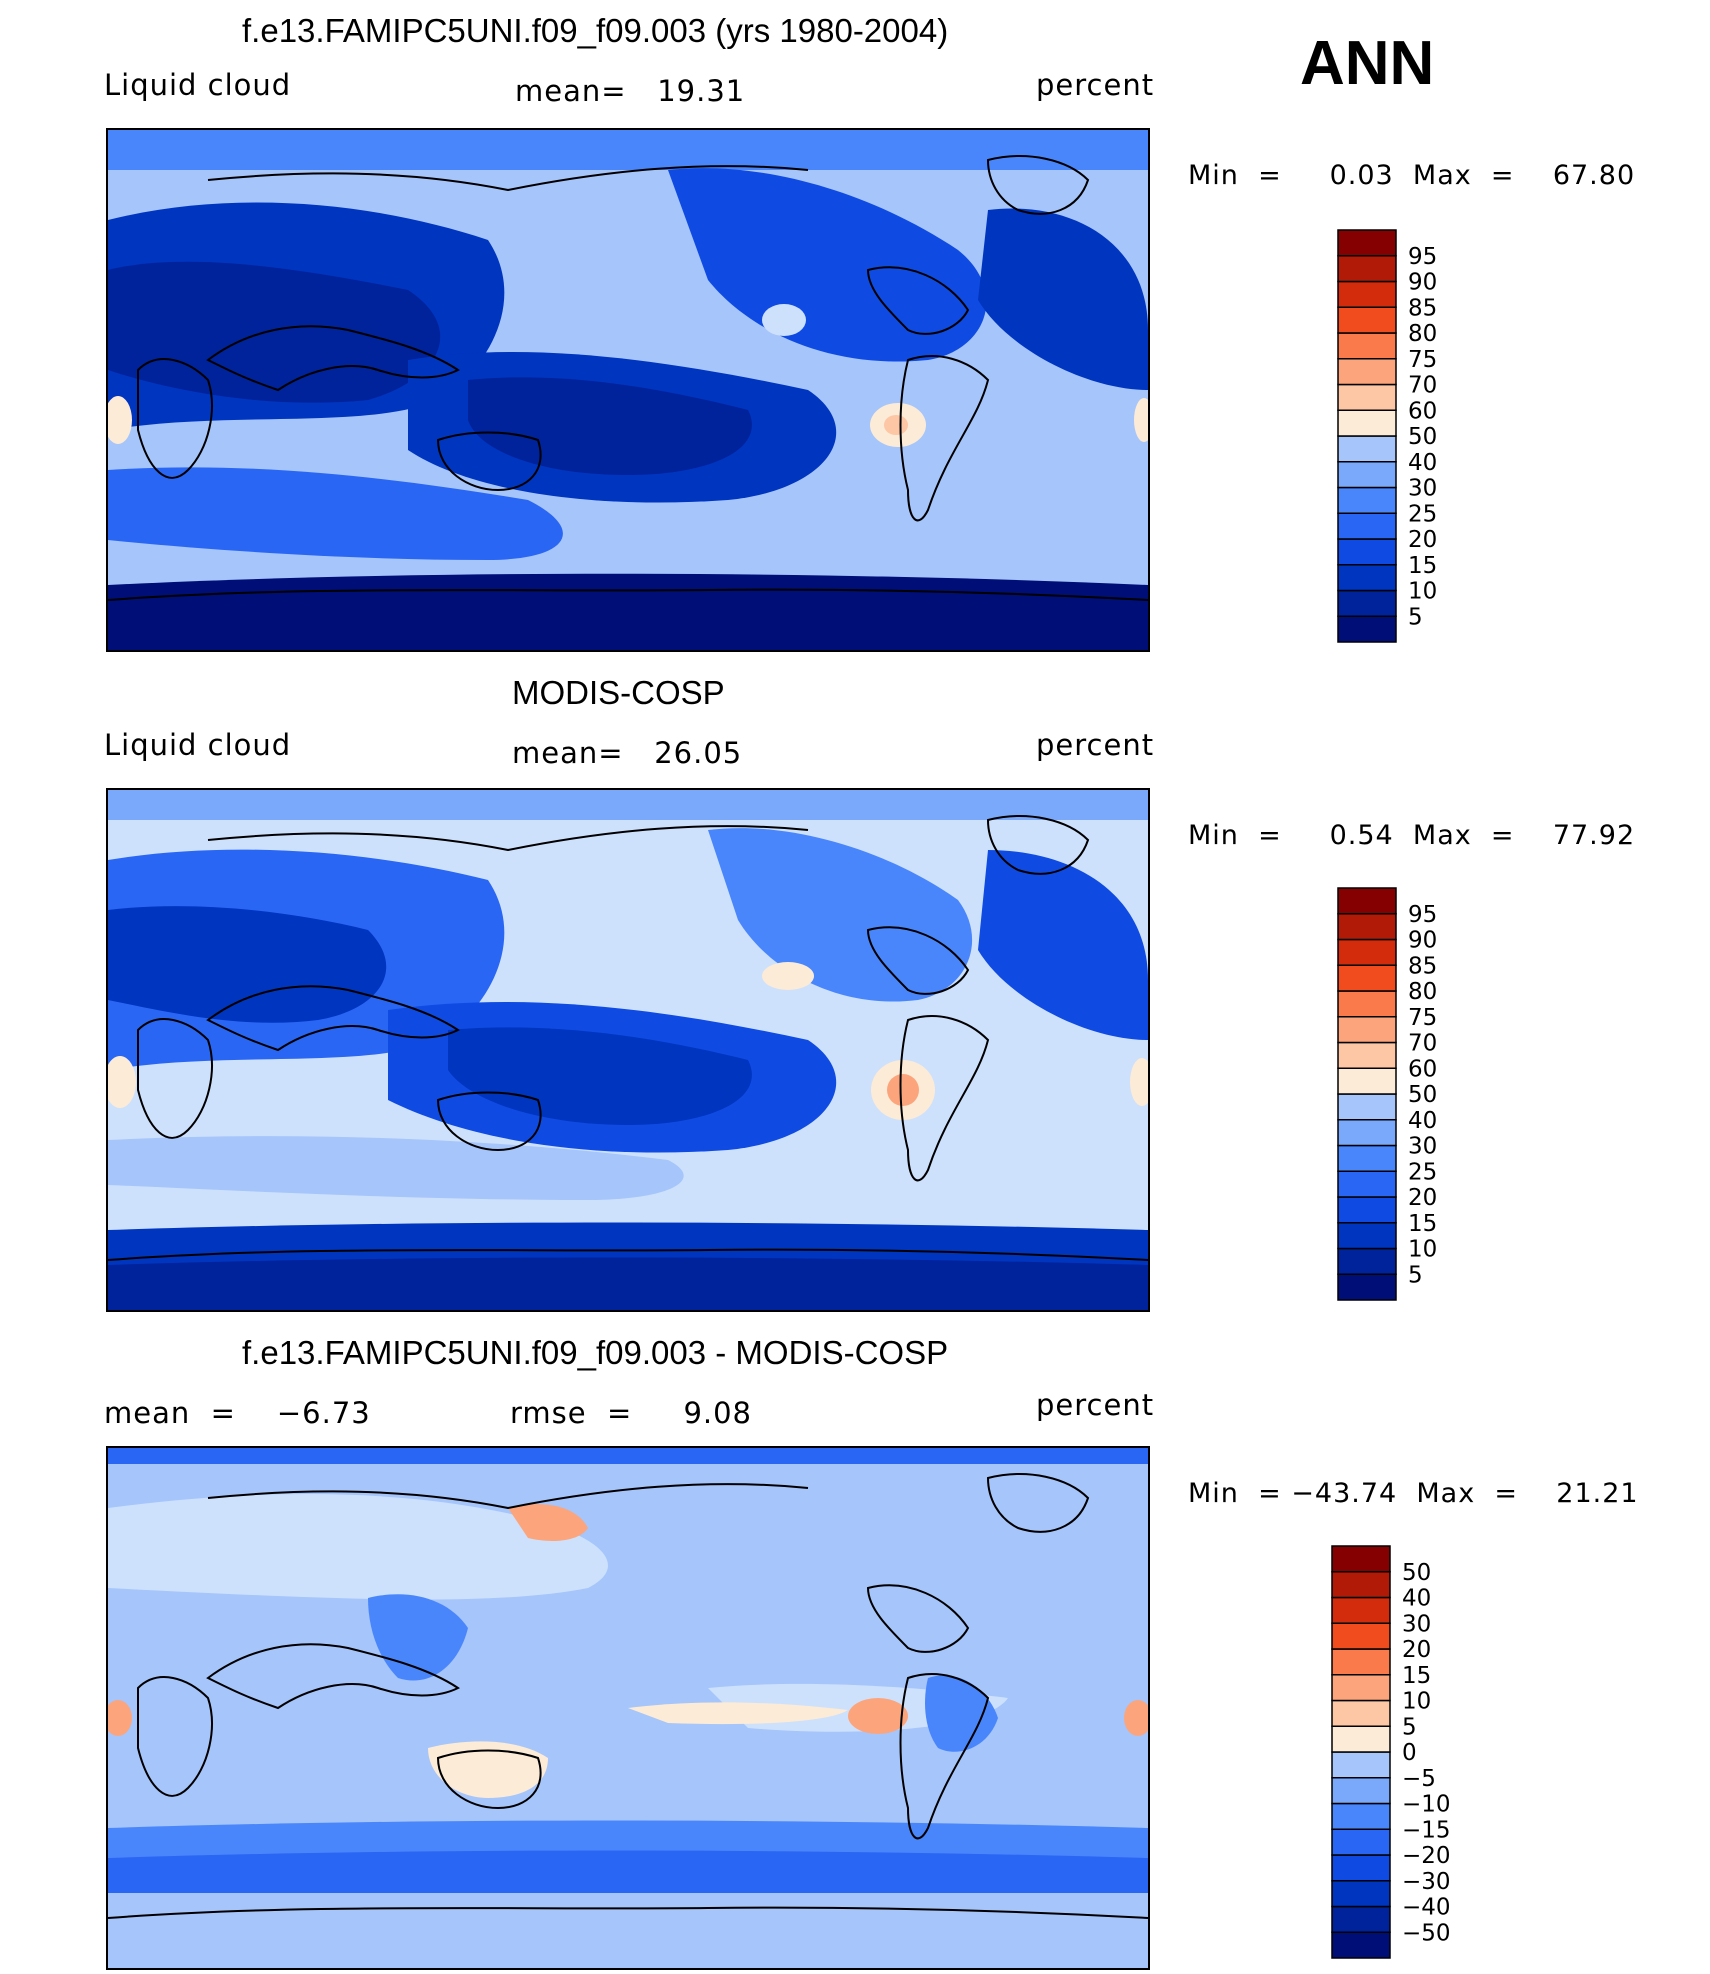 Image resolution: width=1710 pixels, height=1974 pixels. I want to click on panel-3-namibia-bias-west, so click(120, 1718).